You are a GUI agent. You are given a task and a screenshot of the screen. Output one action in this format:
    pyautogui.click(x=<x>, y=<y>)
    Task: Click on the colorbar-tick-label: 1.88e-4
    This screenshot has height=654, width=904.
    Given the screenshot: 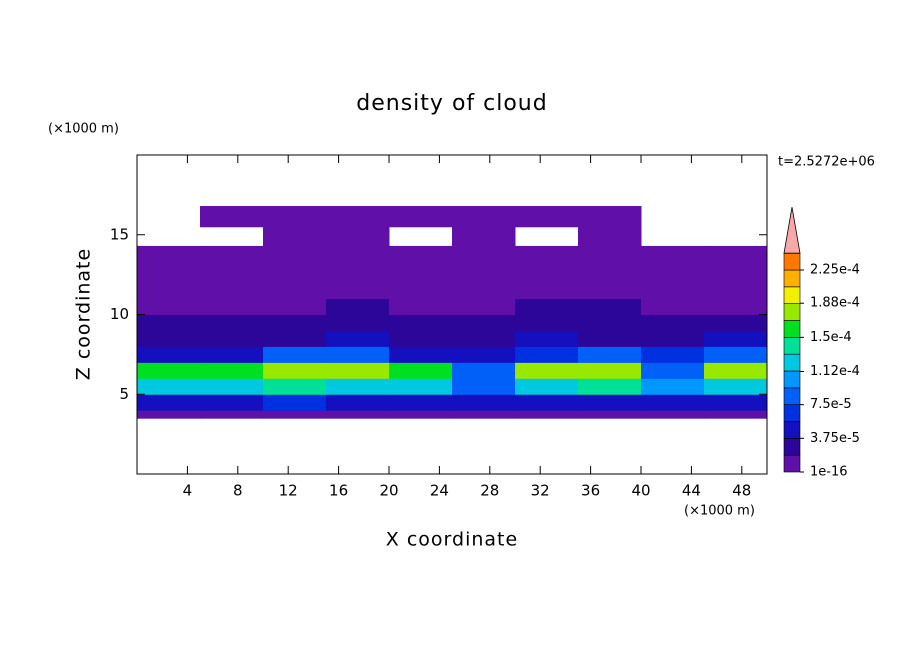 What is the action you would take?
    pyautogui.click(x=835, y=303)
    